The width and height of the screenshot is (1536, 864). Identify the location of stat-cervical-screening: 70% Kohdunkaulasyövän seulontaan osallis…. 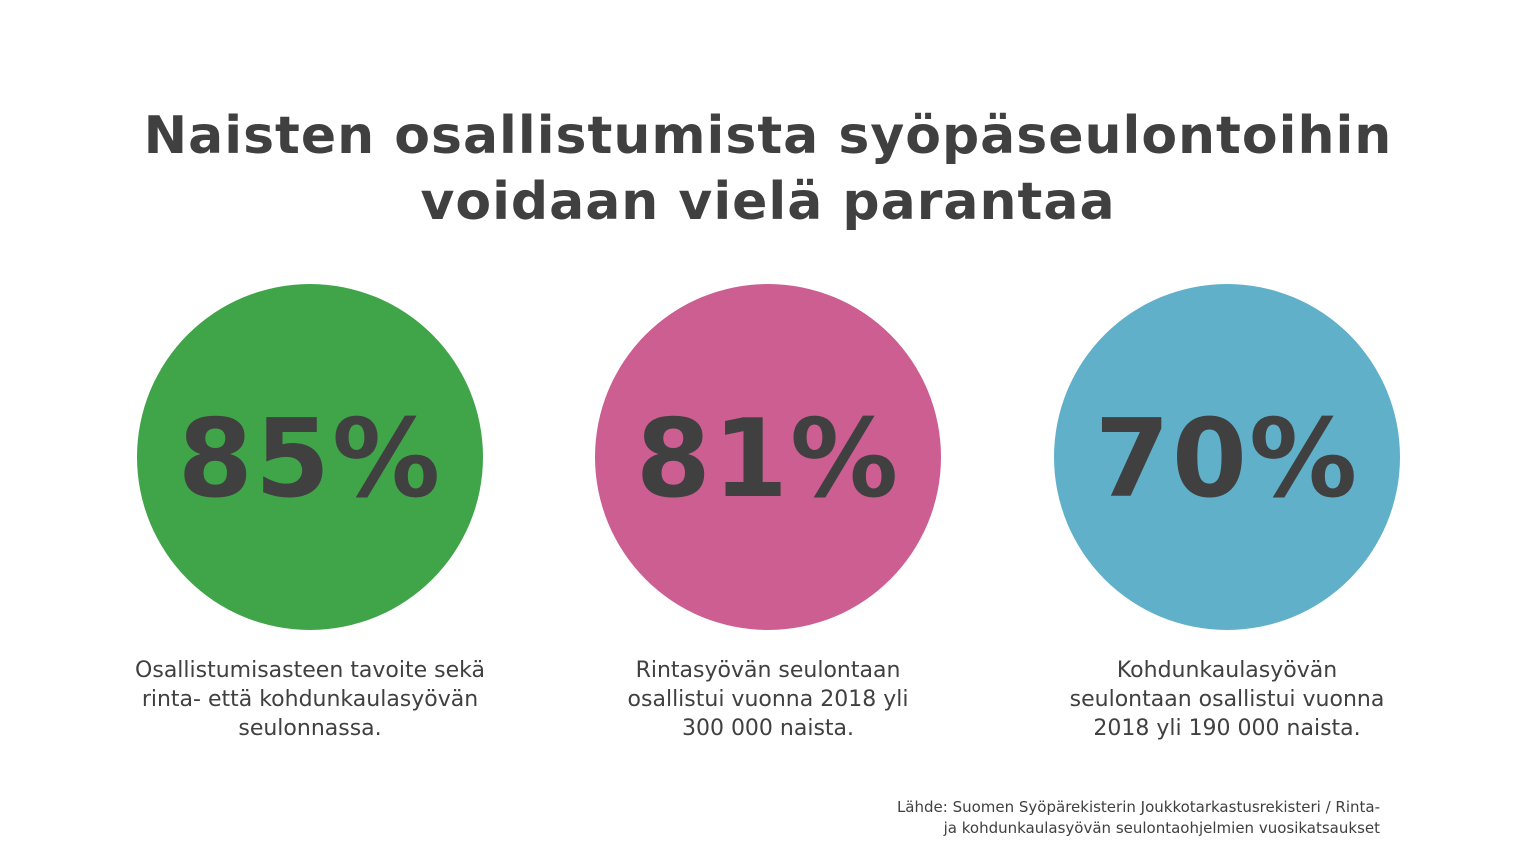
(1227, 512).